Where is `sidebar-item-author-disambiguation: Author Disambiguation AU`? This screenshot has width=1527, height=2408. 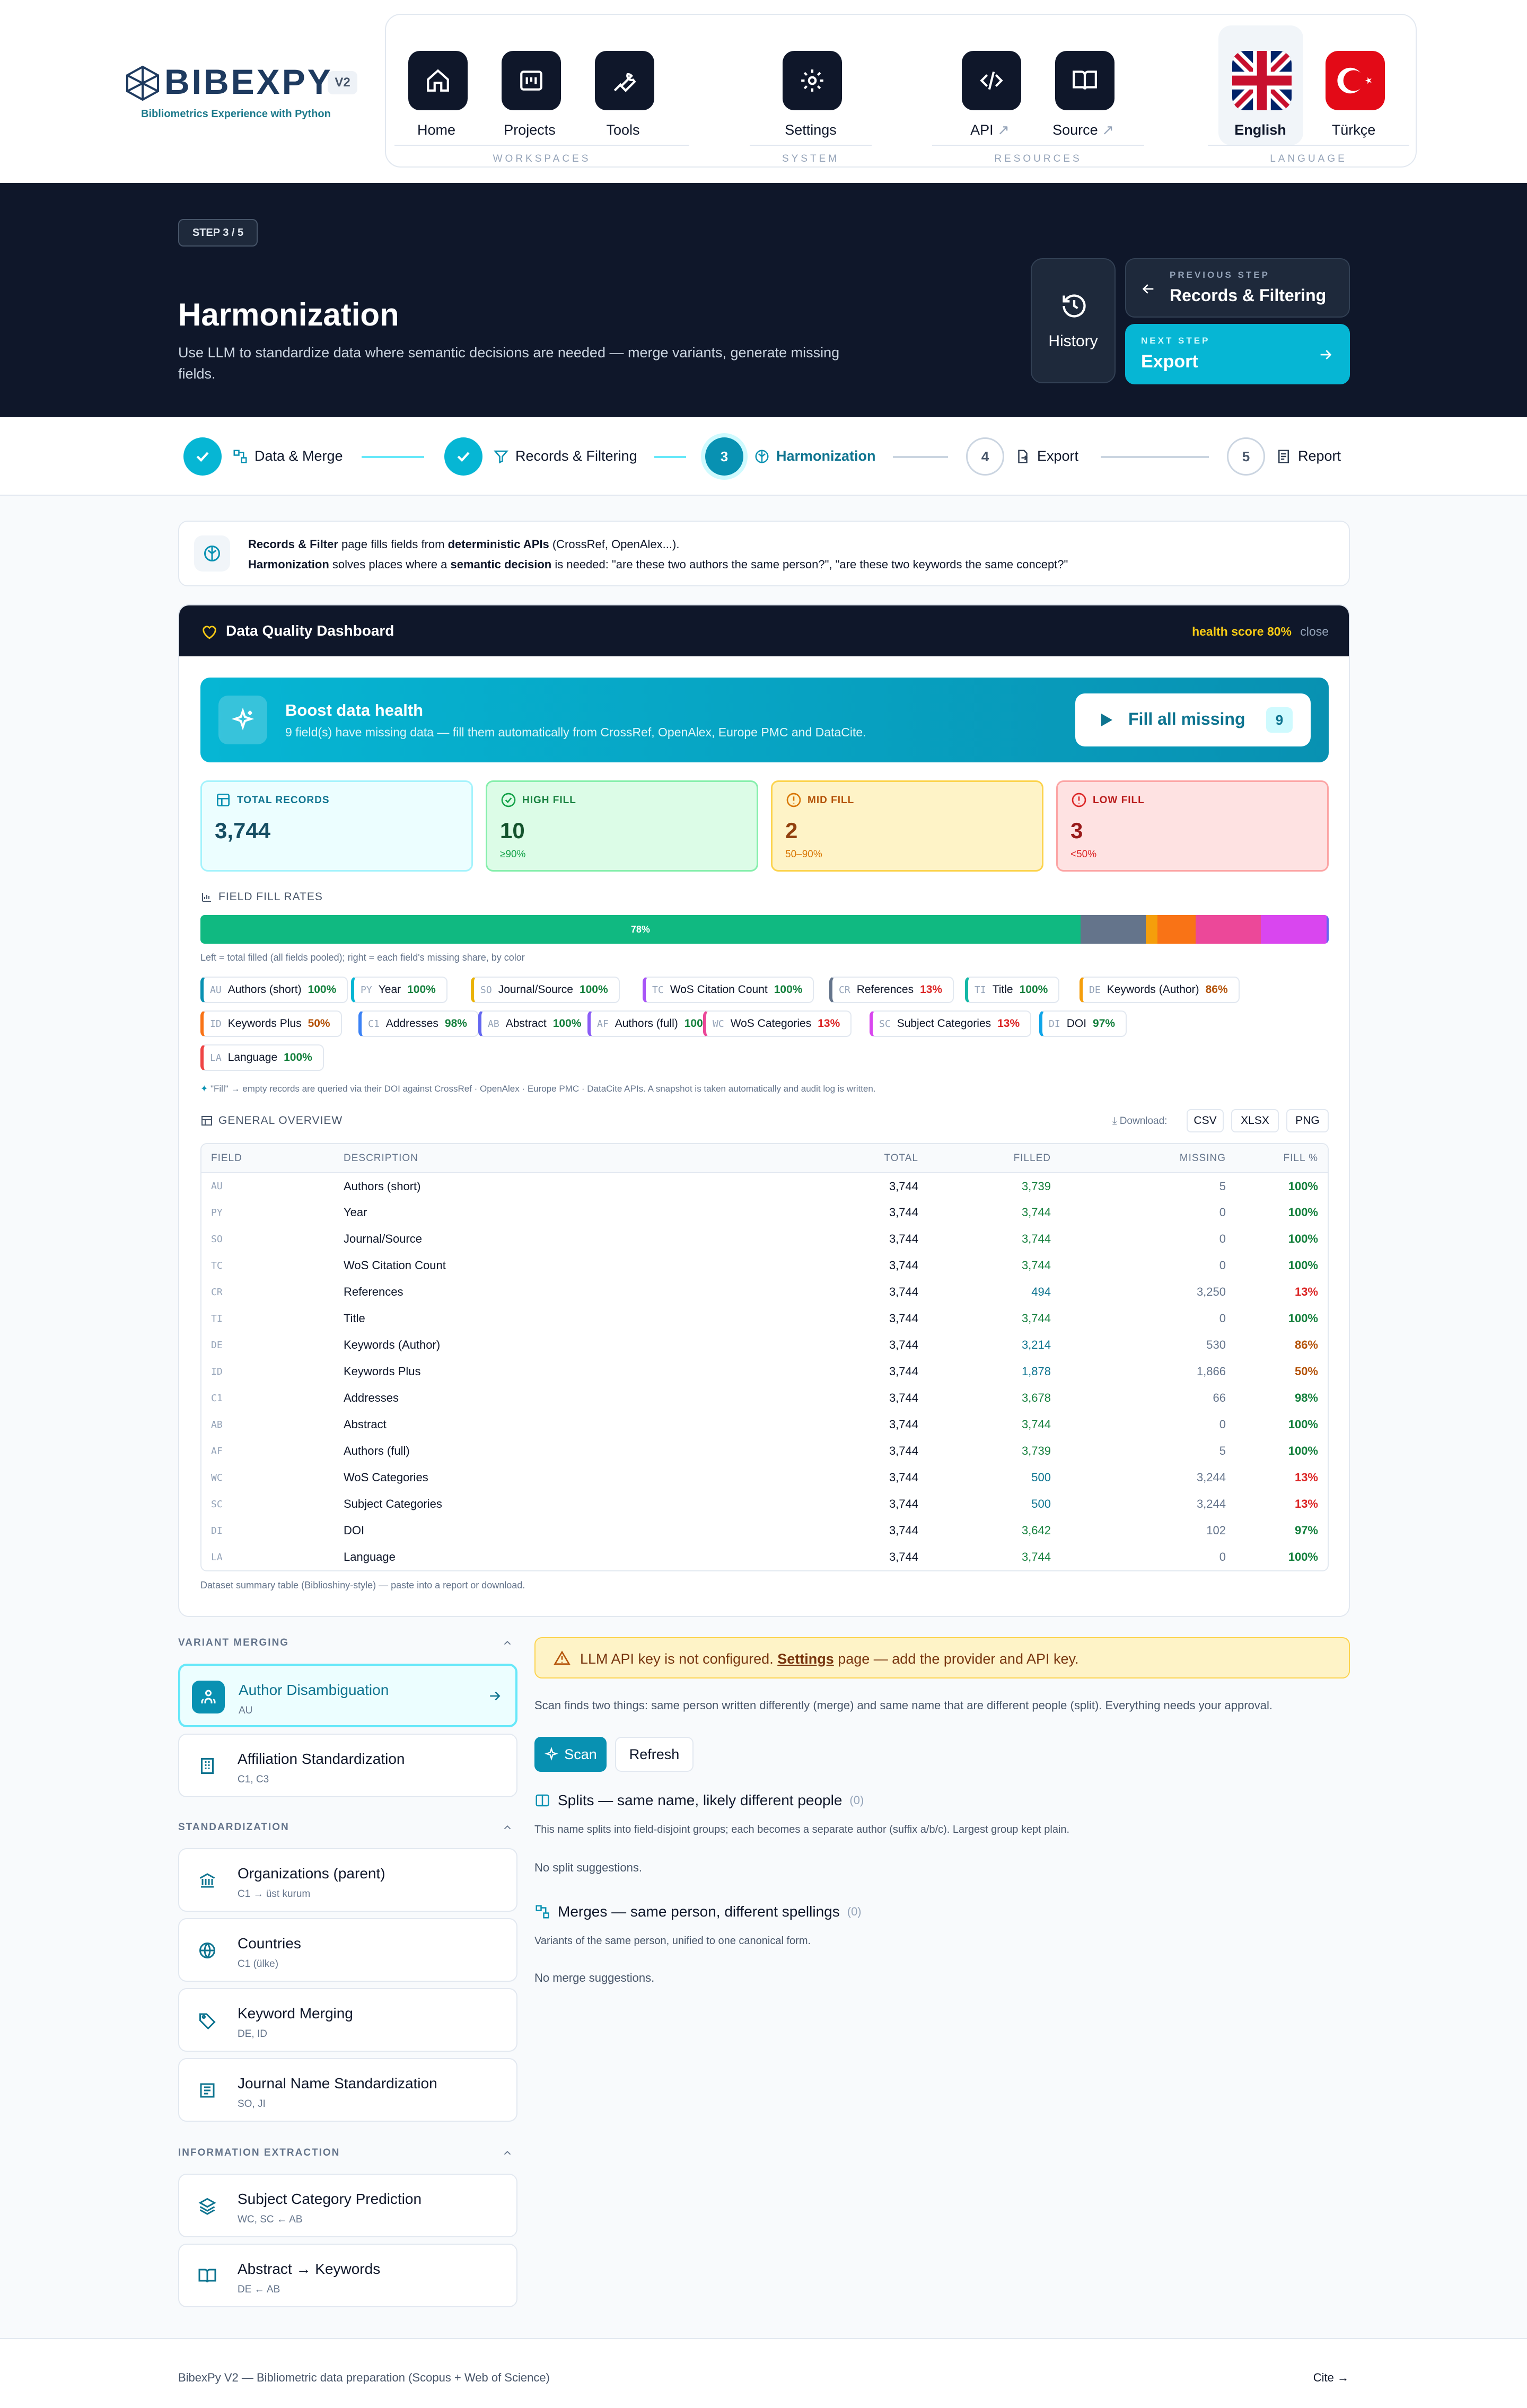 sidebar-item-author-disambiguation: Author Disambiguation AU is located at coordinates (347, 1695).